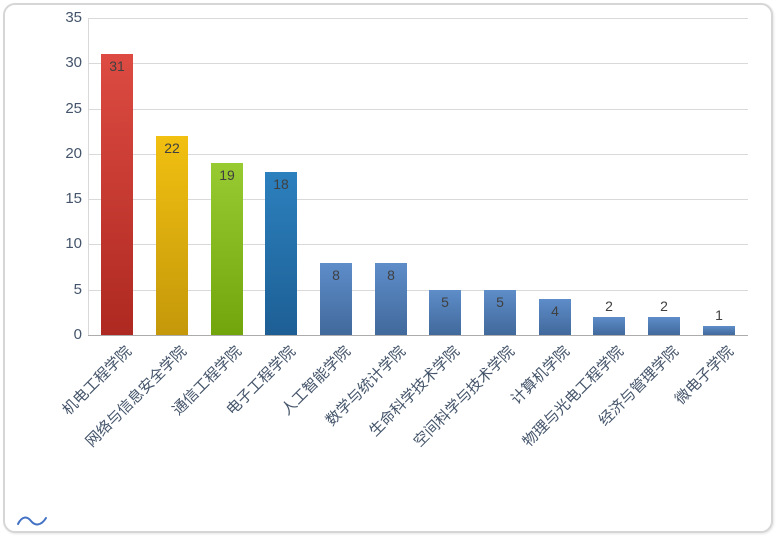 The height and width of the screenshot is (537, 777). I want to click on bar-value-label: 31, so click(117, 66).